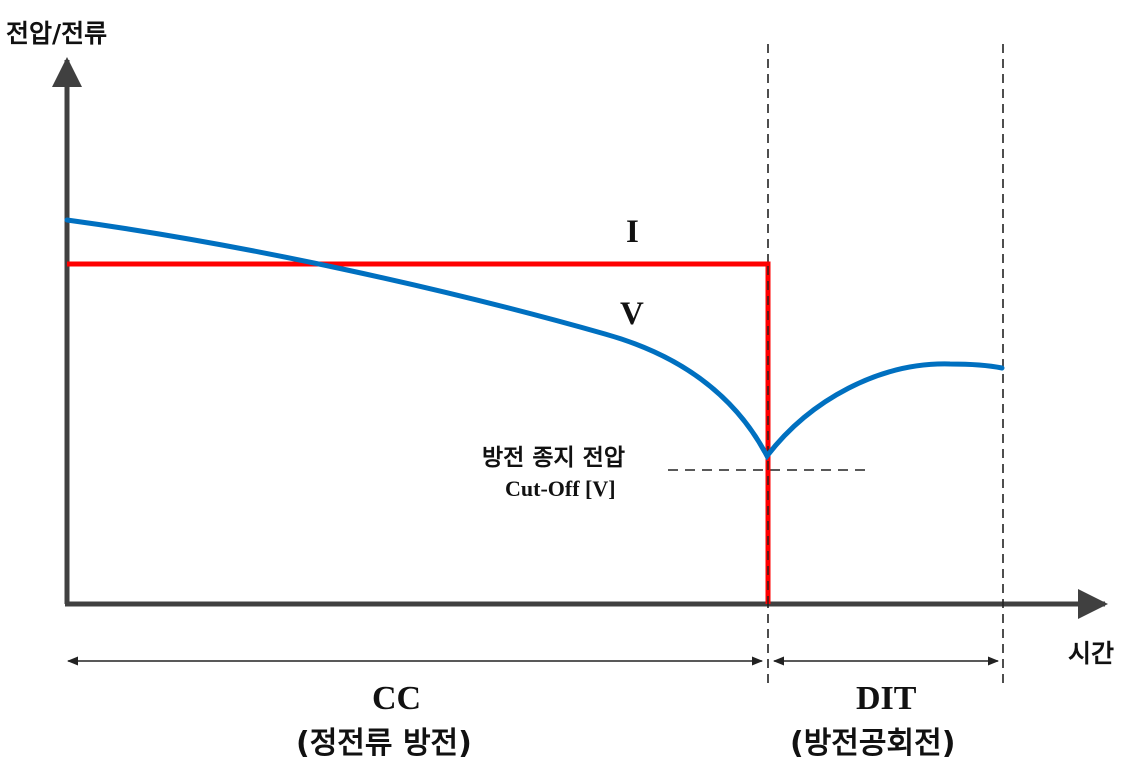 Image resolution: width=1136 pixels, height=773 pixels. Describe the element at coordinates (553, 458) in the screenshot. I see `cutoff-label-kr: 방전 종지 전압` at that location.